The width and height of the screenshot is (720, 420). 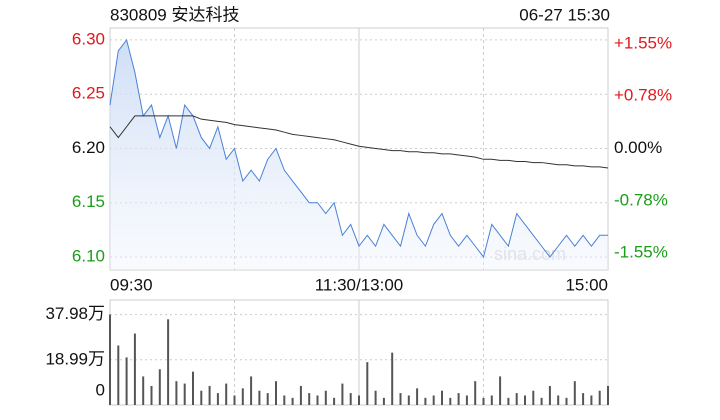 What do you see at coordinates (174, 14) in the screenshot?
I see `chart-title: 830809 安达科技` at bounding box center [174, 14].